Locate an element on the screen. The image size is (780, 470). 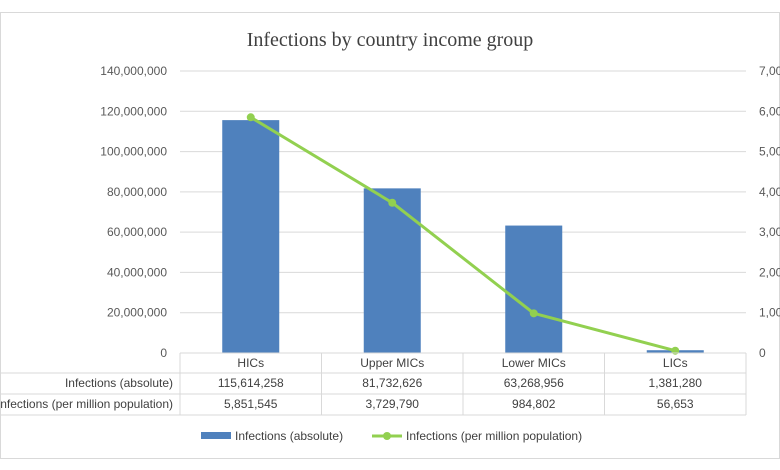
y2-tick-label: 2,000 is located at coordinates (769, 272).